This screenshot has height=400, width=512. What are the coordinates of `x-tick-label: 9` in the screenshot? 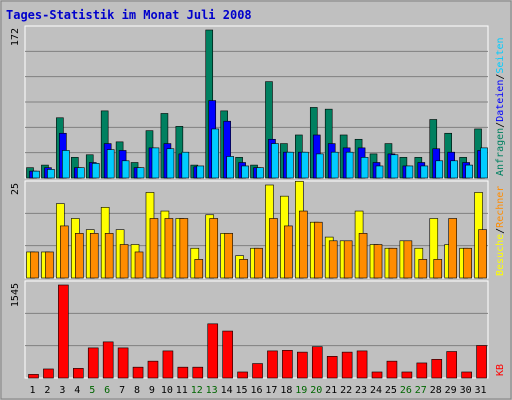 It's located at (152, 390).